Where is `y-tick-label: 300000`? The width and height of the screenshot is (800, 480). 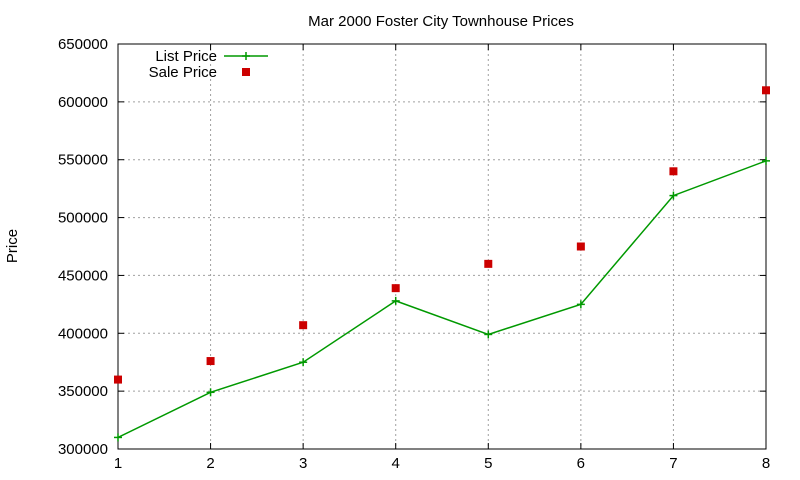 y-tick-label: 300000 is located at coordinates (83, 449).